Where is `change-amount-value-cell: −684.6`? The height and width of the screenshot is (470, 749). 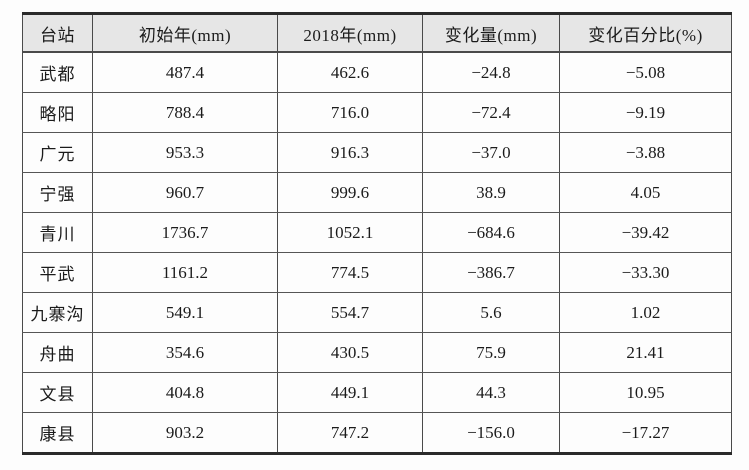
change-amount-value-cell: −684.6 is located at coordinates (491, 232).